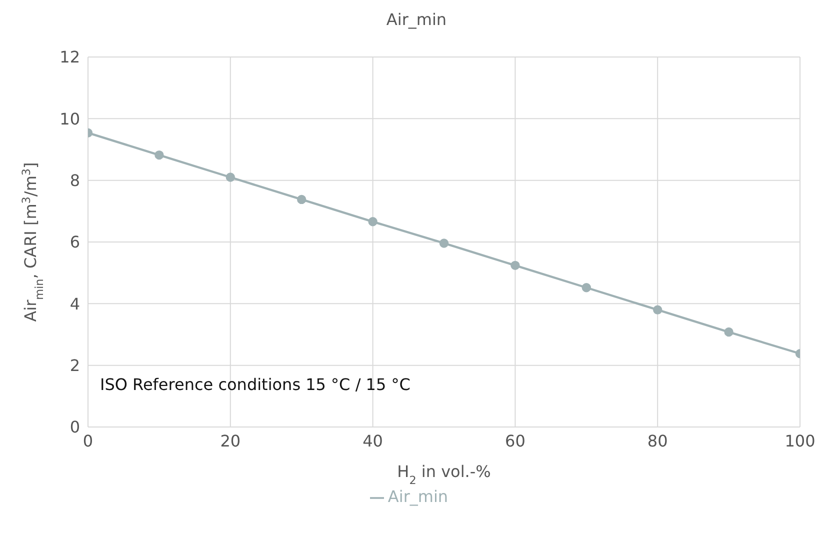 Image resolution: width=833 pixels, height=554 pixels. I want to click on chart-title: Air_min, so click(416, 19).